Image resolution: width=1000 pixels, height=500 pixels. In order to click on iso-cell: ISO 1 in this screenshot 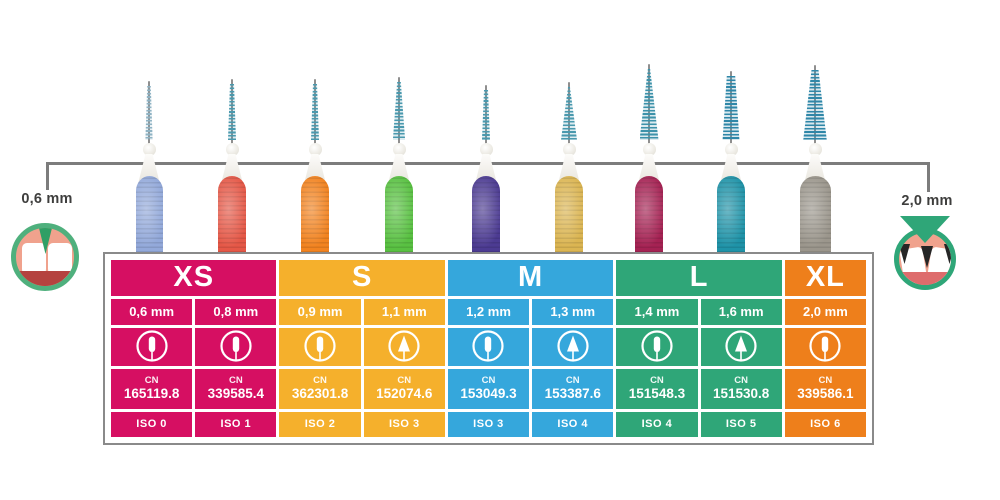, I will do `click(236, 424)`.